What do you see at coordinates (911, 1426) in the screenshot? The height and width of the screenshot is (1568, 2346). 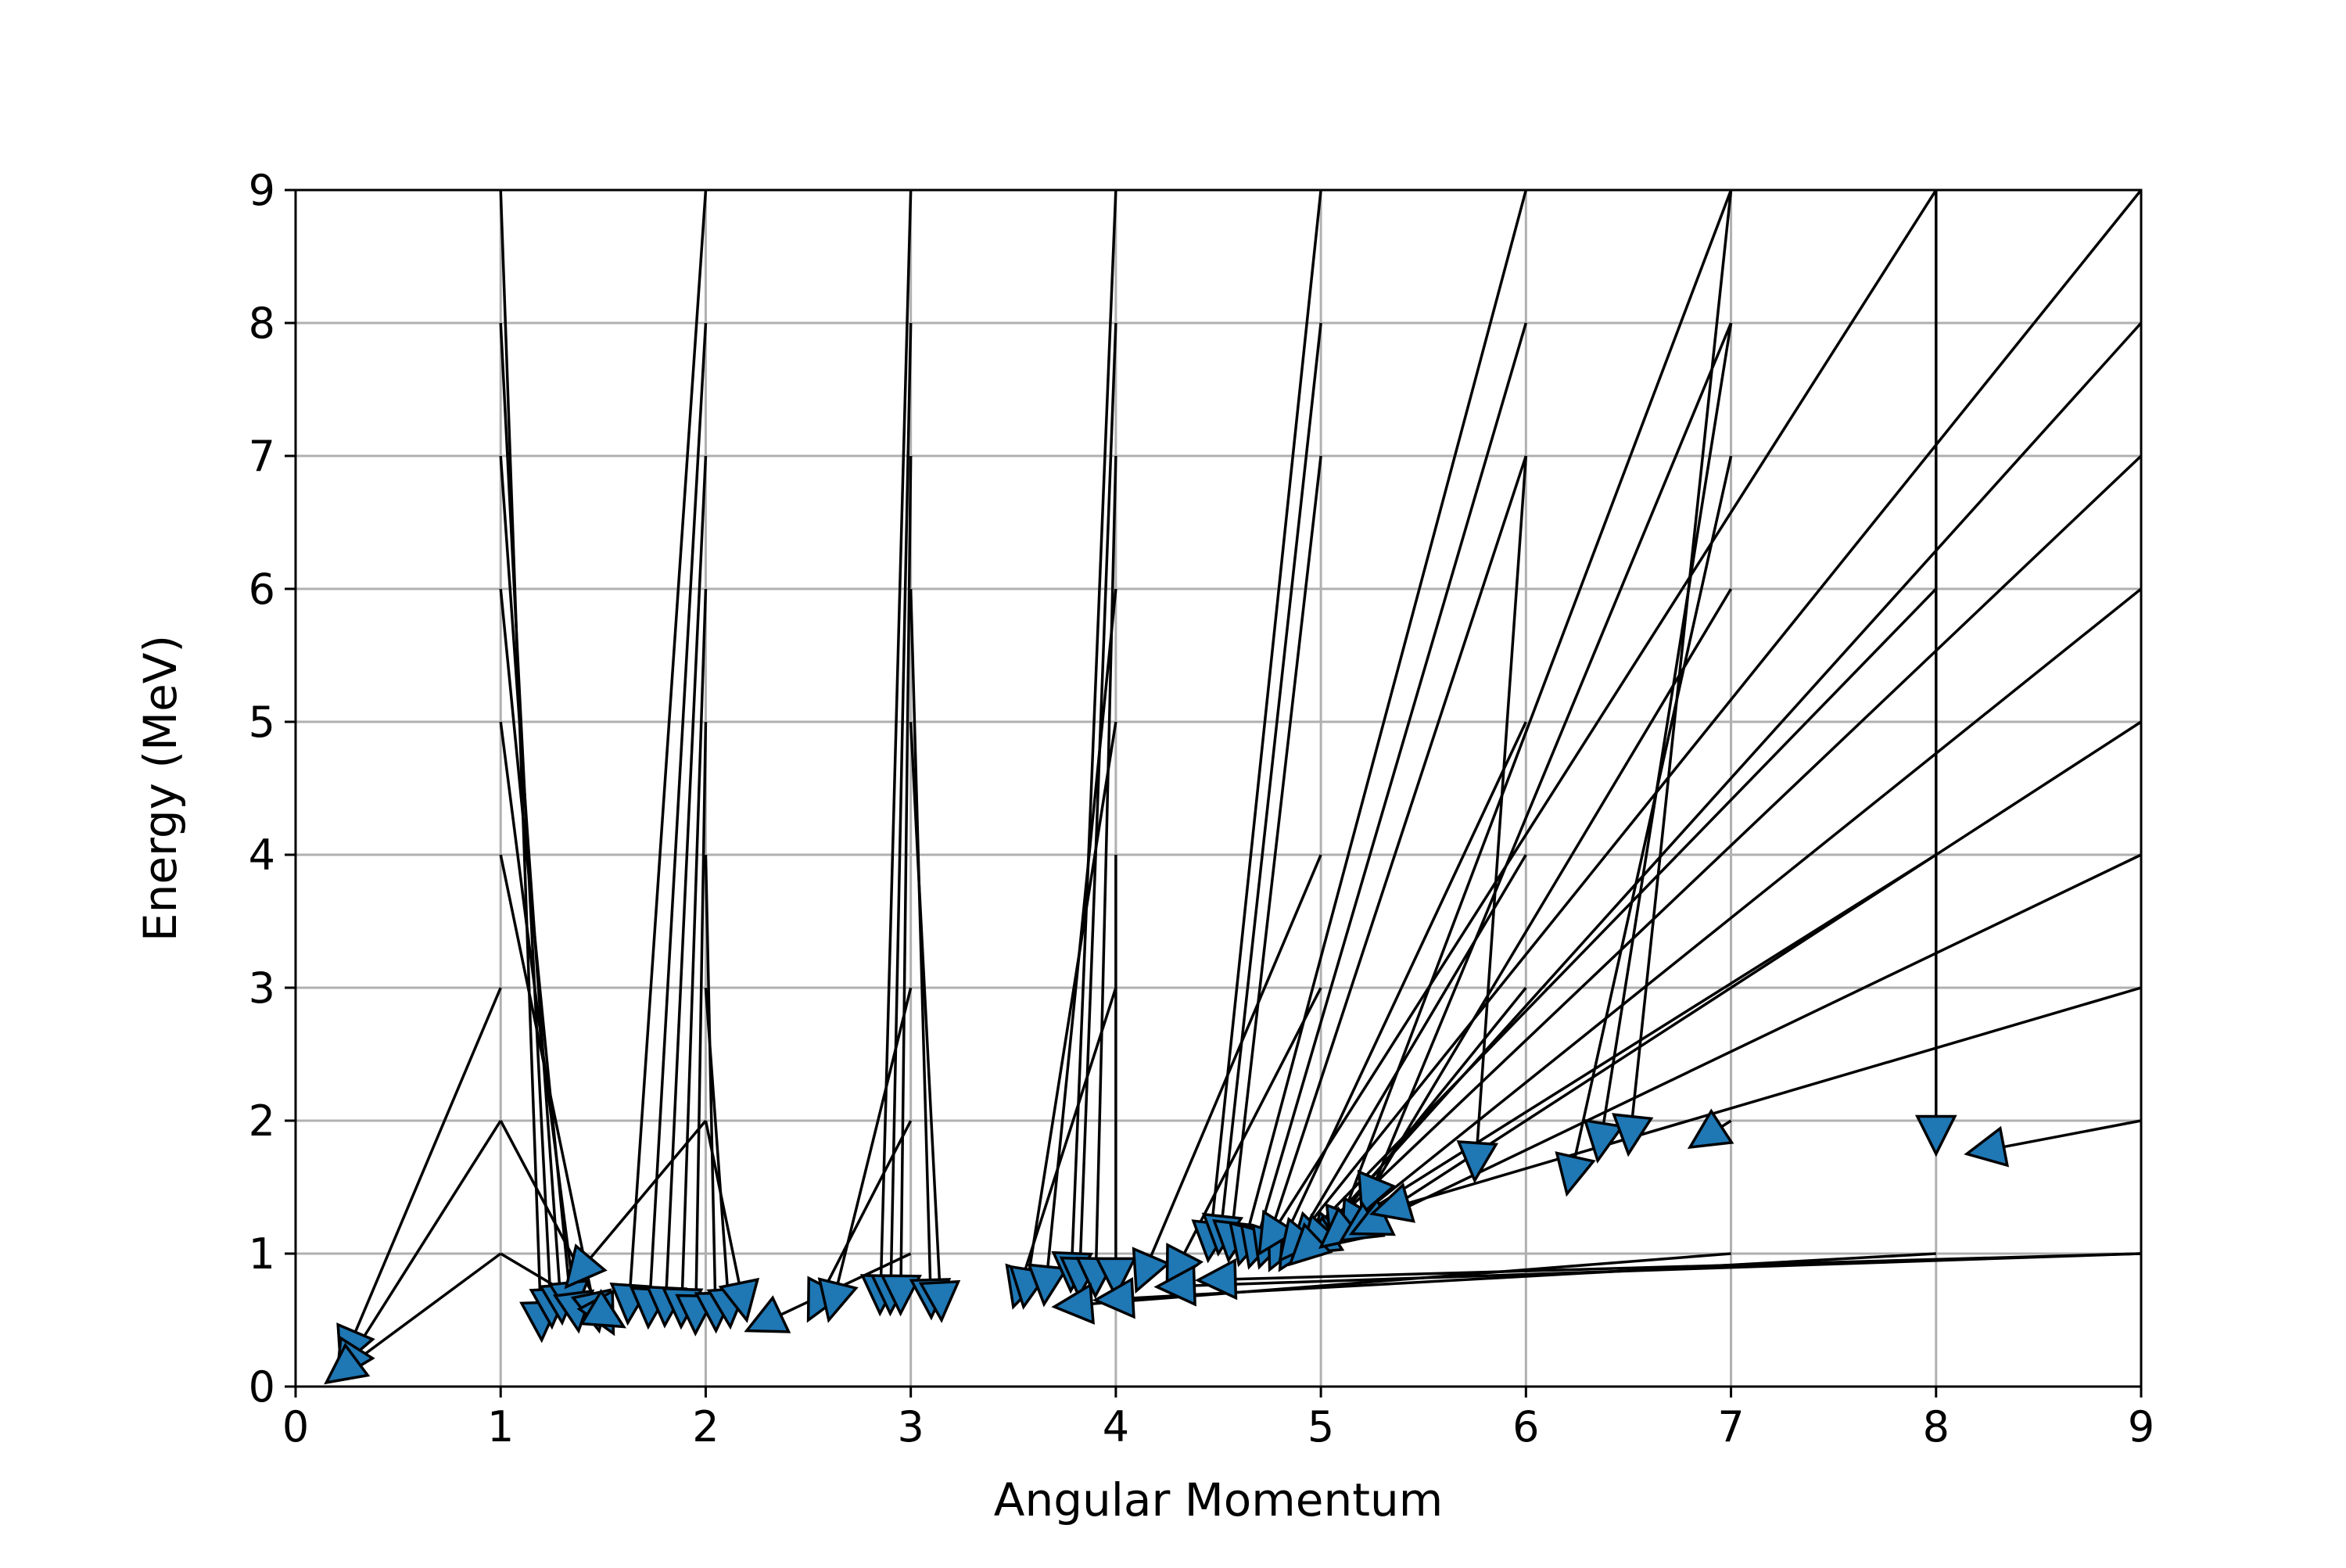 I see `x-tick-label: 3` at bounding box center [911, 1426].